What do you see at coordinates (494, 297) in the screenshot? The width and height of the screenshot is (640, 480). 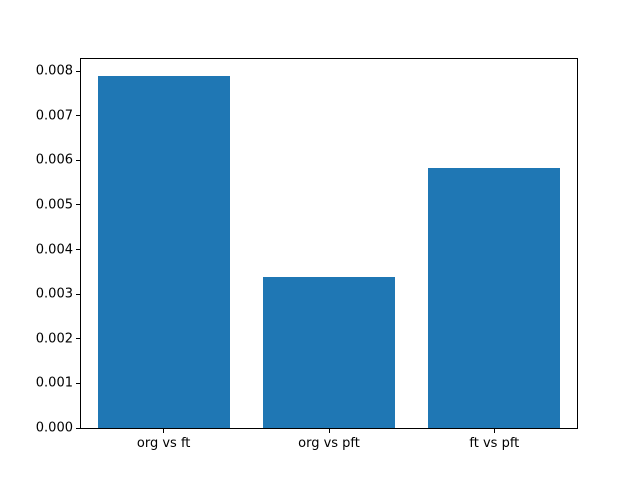 I see `bar-ft-vs-pft` at bounding box center [494, 297].